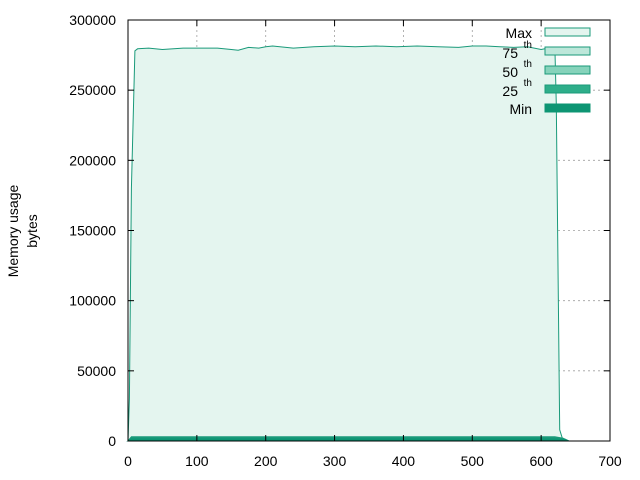 The width and height of the screenshot is (640, 480). Describe the element at coordinates (197, 461) in the screenshot. I see `x-tick-label: 100` at that location.